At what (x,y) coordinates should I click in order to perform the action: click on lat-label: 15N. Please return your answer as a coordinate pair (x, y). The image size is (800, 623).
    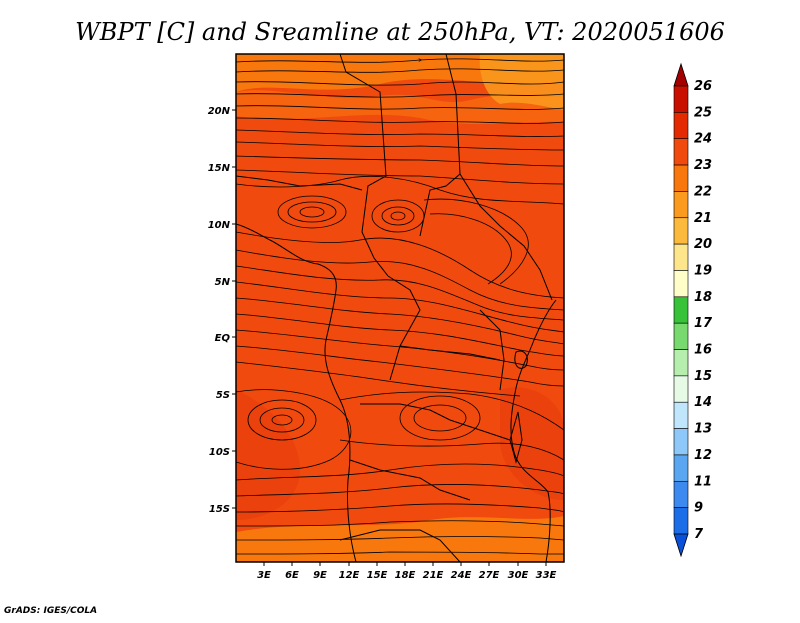
    Looking at the image, I should click on (219, 168).